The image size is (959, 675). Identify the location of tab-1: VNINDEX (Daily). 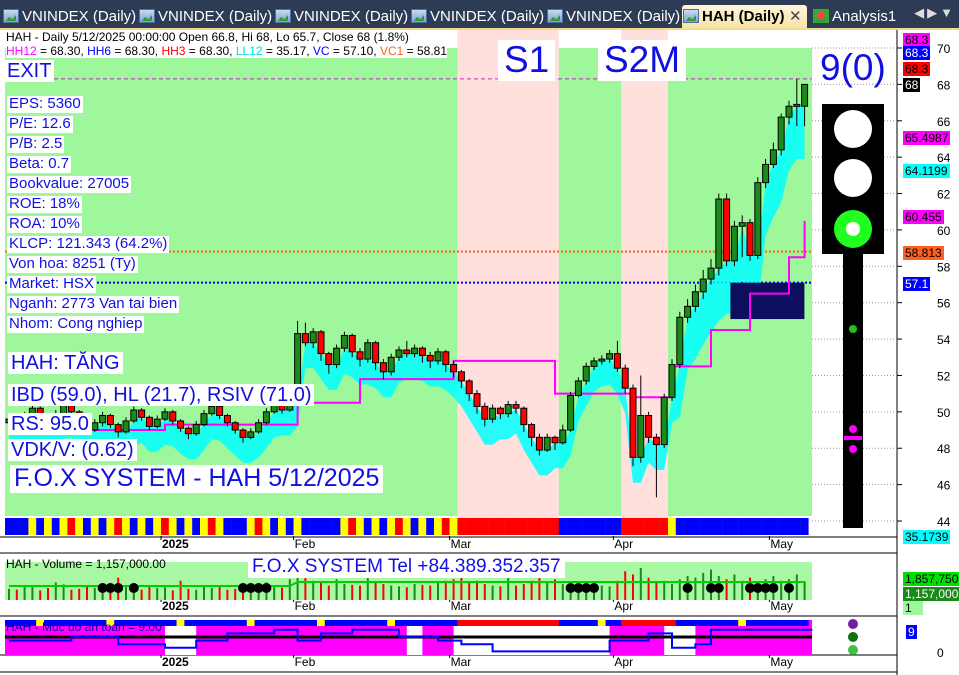
(205, 16).